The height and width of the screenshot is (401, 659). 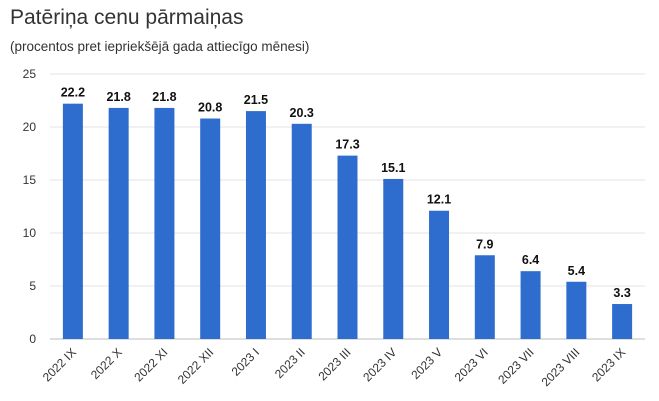 I want to click on data-label: 22.2, so click(x=73, y=93).